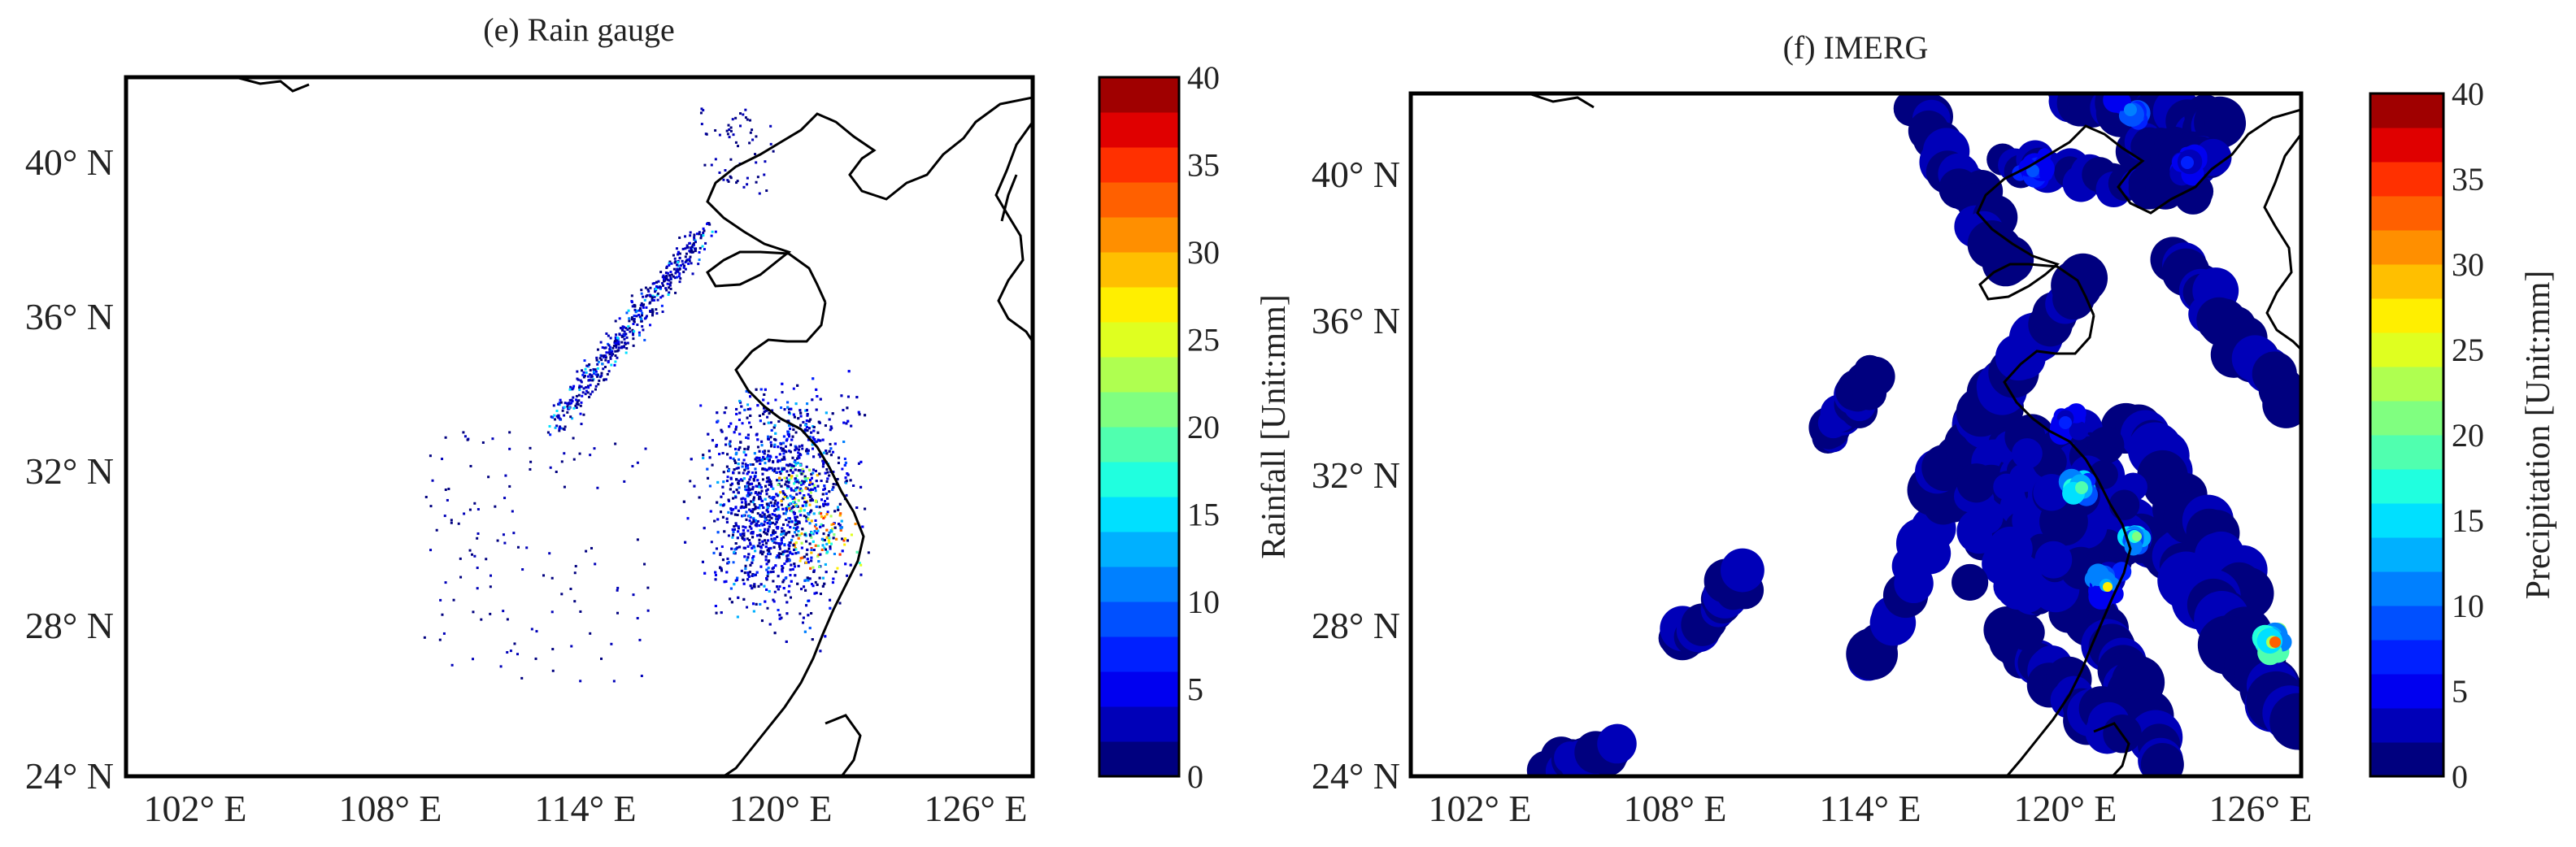 The image size is (2576, 847). I want to click on y-tick-label: 28° N, so click(70, 625).